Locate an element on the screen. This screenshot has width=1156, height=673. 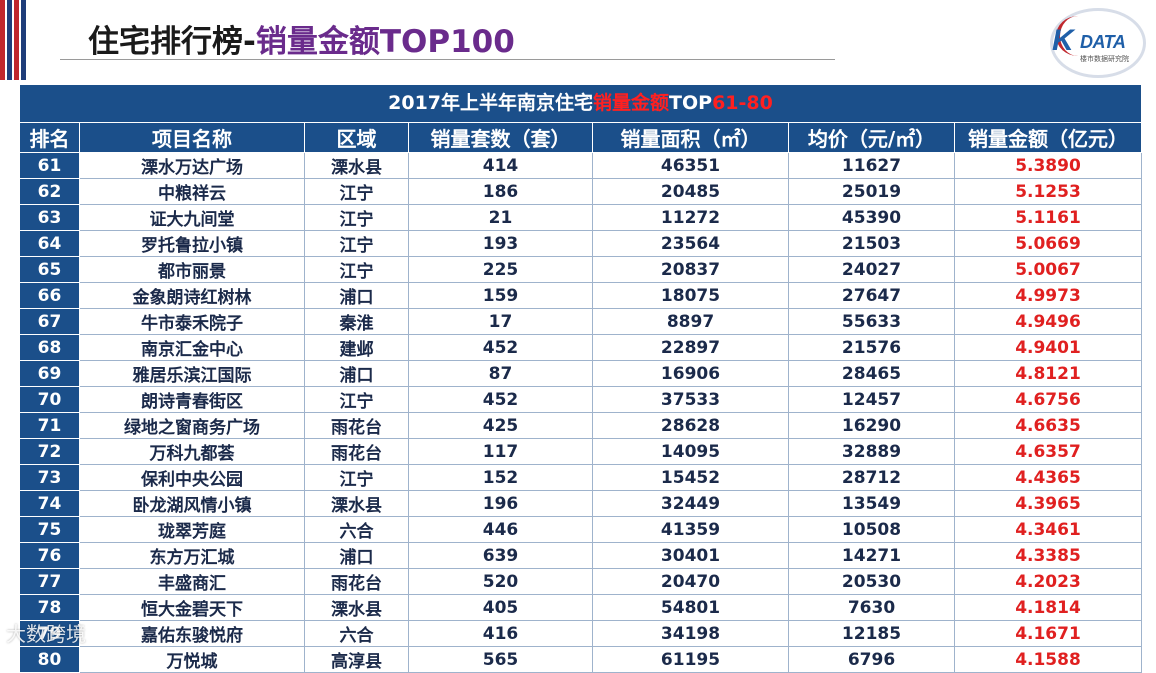
table-row: 61 溧水万达广场 溧水县 414 46351 11627 5.3890 is located at coordinates (580, 165).